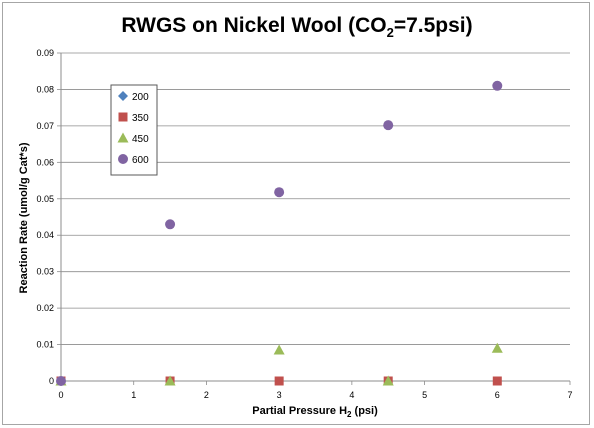 This screenshot has width=594, height=428. What do you see at coordinates (497, 395) in the screenshot?
I see `x-tick-label: 6` at bounding box center [497, 395].